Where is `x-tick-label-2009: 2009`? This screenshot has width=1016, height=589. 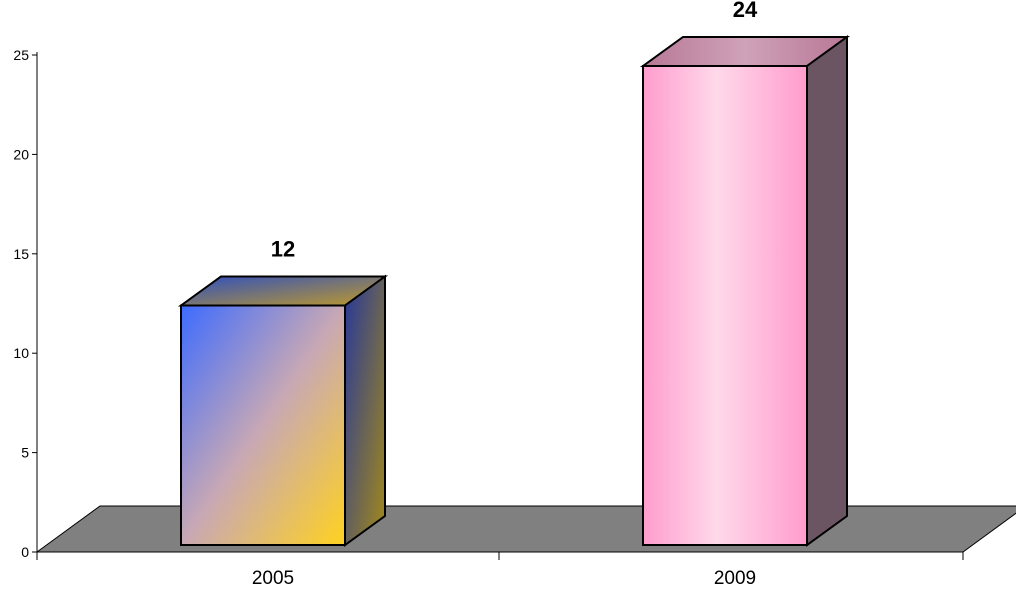 x-tick-label-2009: 2009 is located at coordinates (735, 578).